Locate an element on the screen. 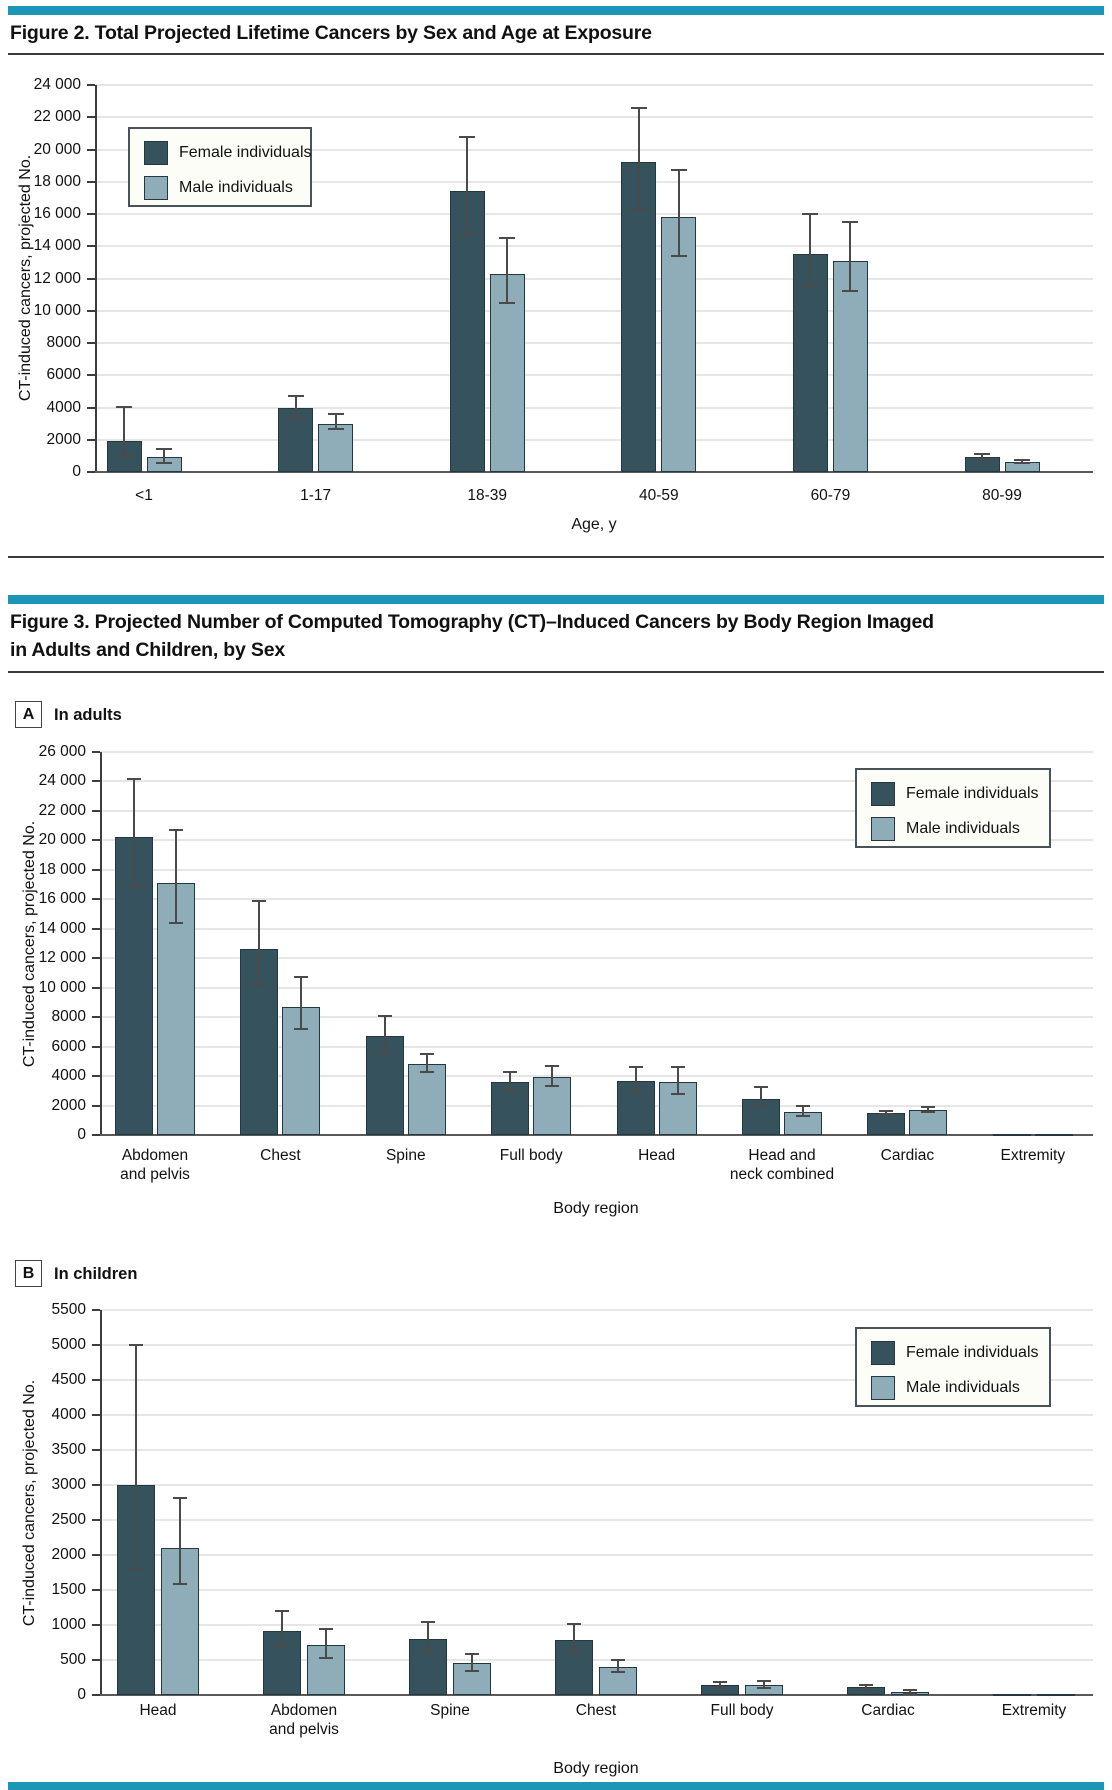 The height and width of the screenshot is (1790, 1112). y-tick-label: 4000 is located at coordinates (68, 1076).